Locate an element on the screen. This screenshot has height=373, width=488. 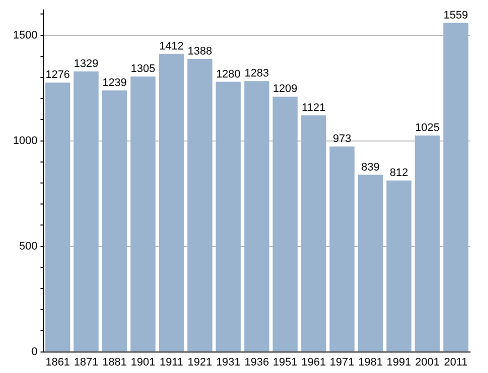
y-tick-label: 0 is located at coordinates (34, 352).